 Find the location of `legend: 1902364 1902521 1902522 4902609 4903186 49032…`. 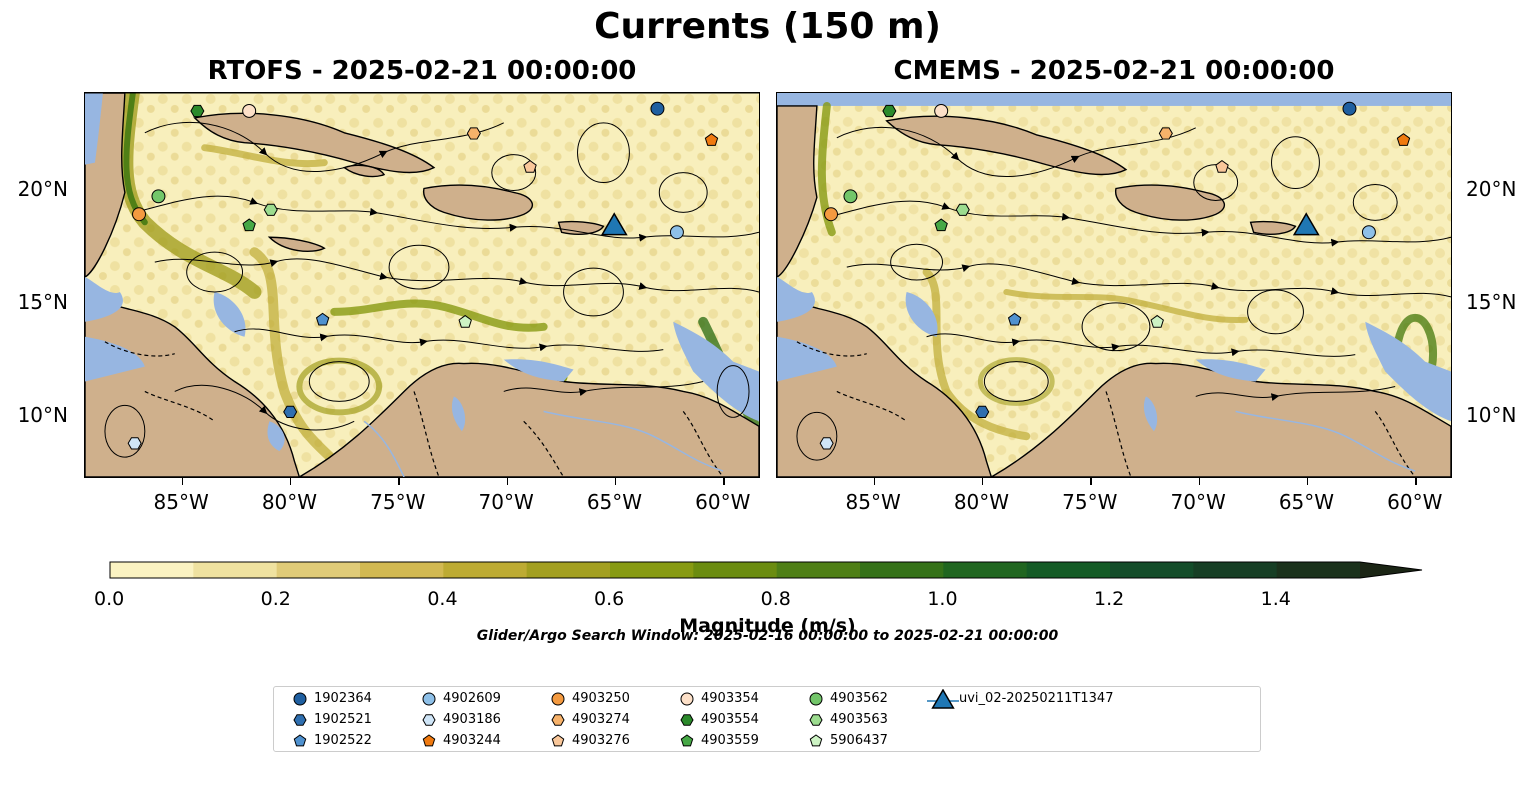

legend: 1902364 1902521 1902522 4902609 4903186 49032… is located at coordinates (767, 719).